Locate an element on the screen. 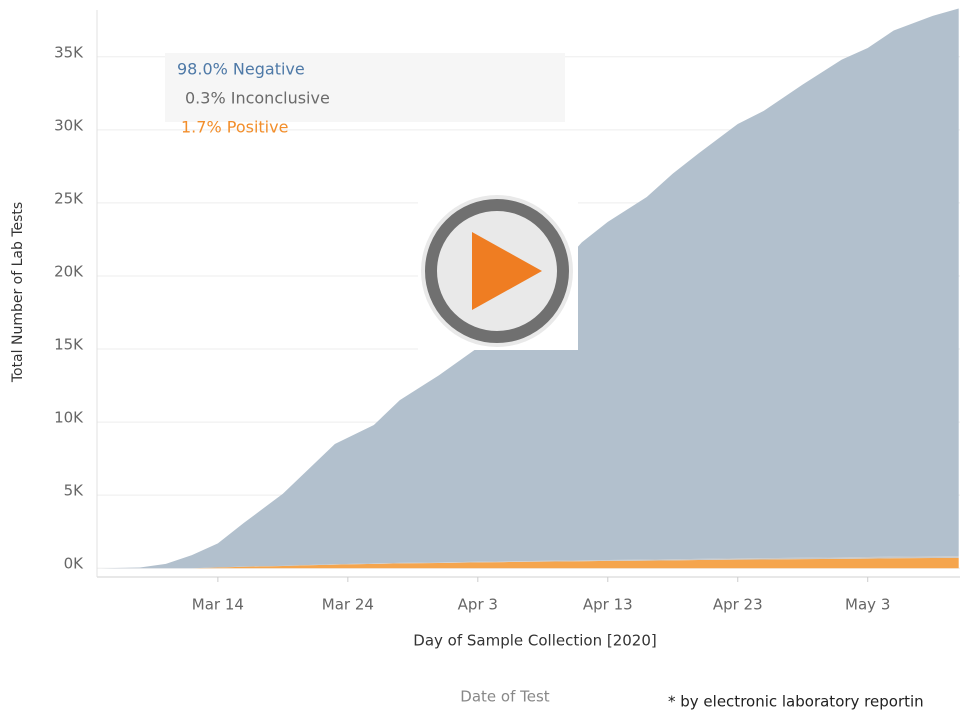  y-axis-label: Total Number of Lab Tests is located at coordinates (18, 292).